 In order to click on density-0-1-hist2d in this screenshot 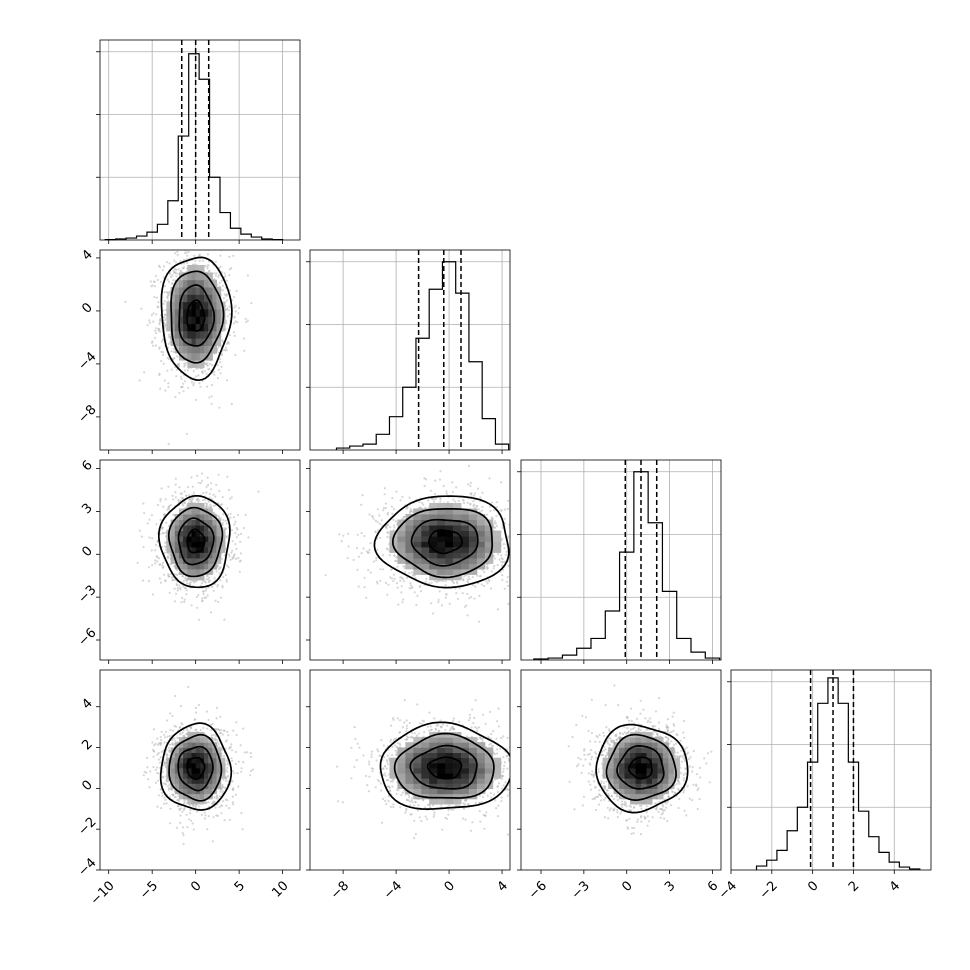, I will do `click(196, 316)`.